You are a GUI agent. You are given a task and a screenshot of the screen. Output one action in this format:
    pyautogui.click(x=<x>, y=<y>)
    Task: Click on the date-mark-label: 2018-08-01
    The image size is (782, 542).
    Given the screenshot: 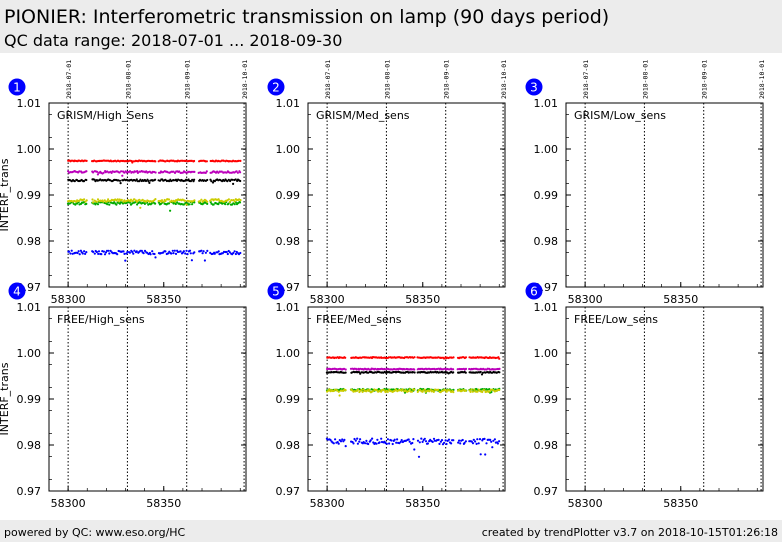 What is the action you would take?
    pyautogui.click(x=387, y=79)
    